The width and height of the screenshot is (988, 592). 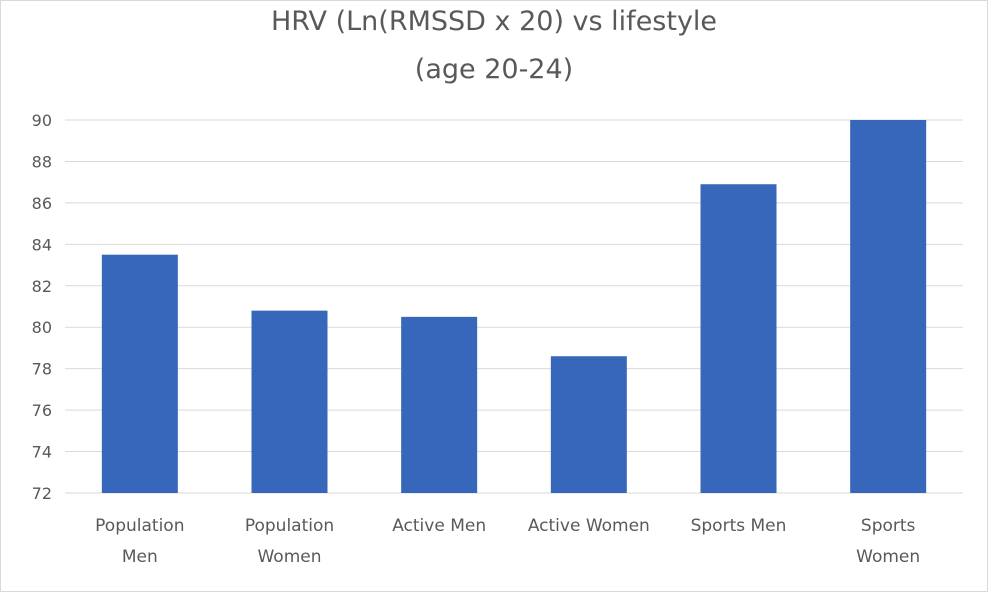 What do you see at coordinates (739, 526) in the screenshot?
I see `x-tick-label: Sports Men` at bounding box center [739, 526].